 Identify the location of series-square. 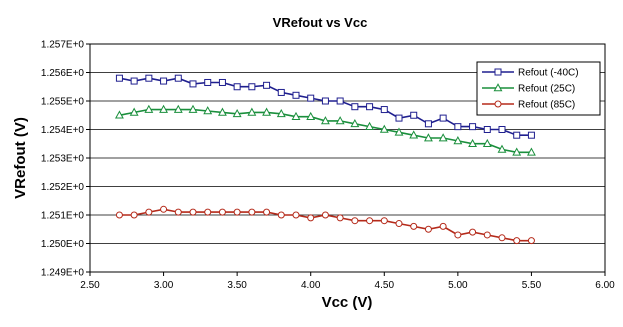
(325, 106).